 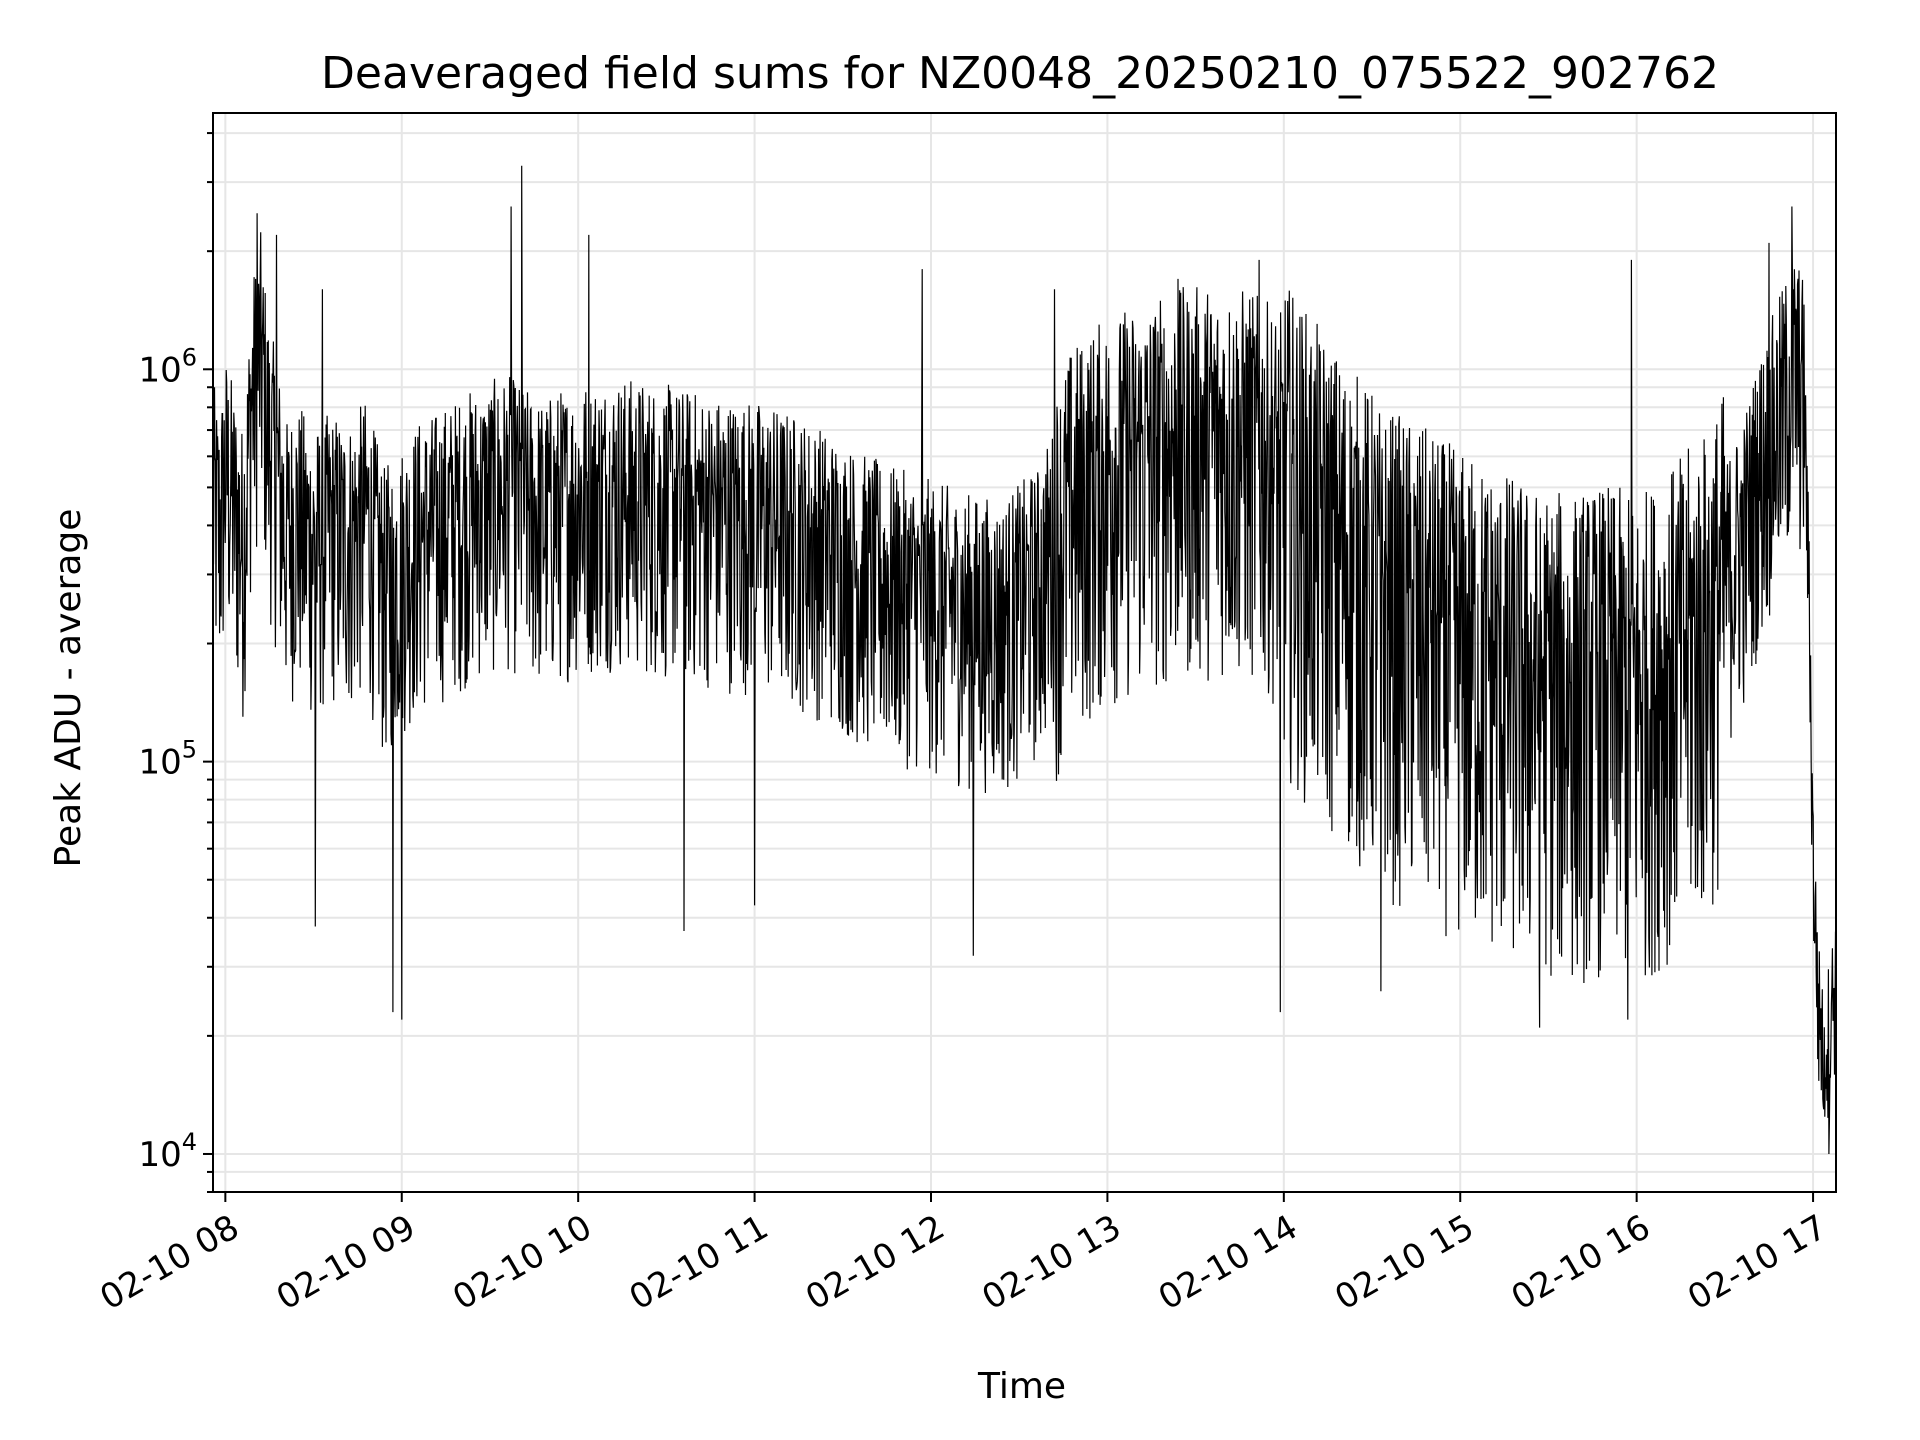 What do you see at coordinates (1021, 1386) in the screenshot?
I see `x-axis-label: Time` at bounding box center [1021, 1386].